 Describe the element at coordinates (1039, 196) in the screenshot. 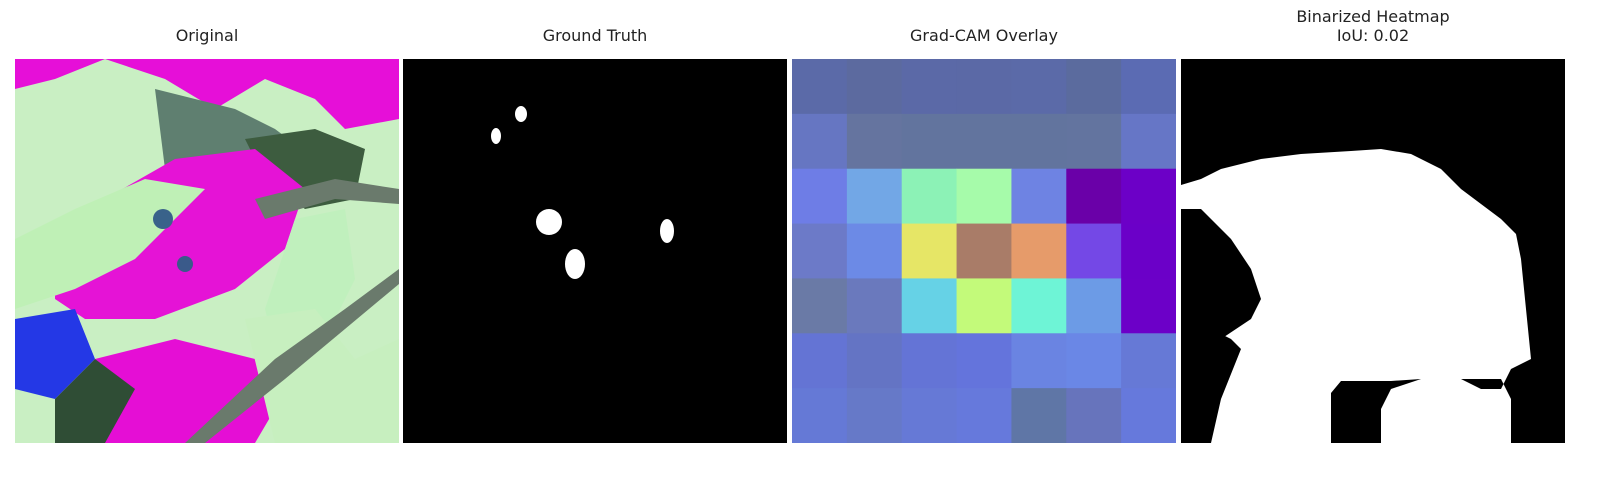

I see `gradcam-cell-r2-c4` at that location.